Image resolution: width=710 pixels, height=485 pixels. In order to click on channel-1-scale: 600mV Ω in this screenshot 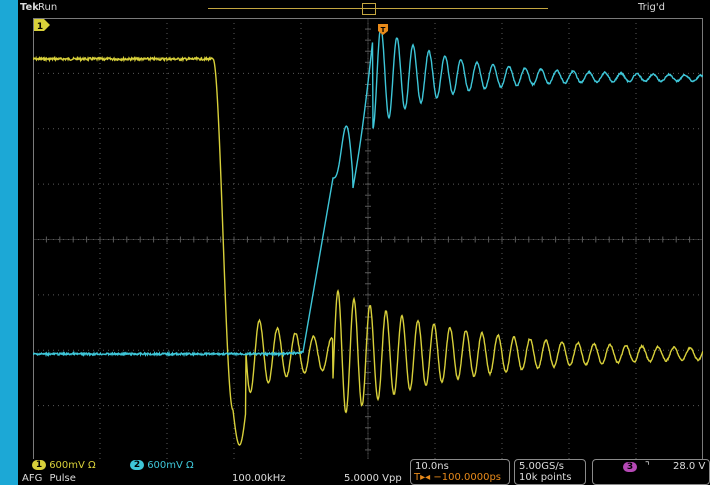, I will do `click(72, 465)`.